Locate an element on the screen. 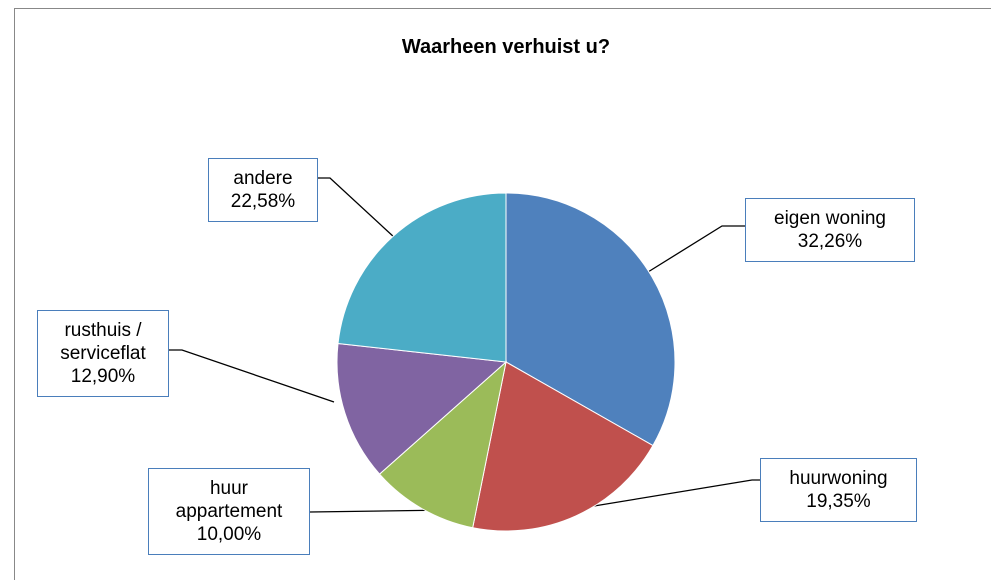  data-label: eigen woning 32,26% is located at coordinates (830, 230).